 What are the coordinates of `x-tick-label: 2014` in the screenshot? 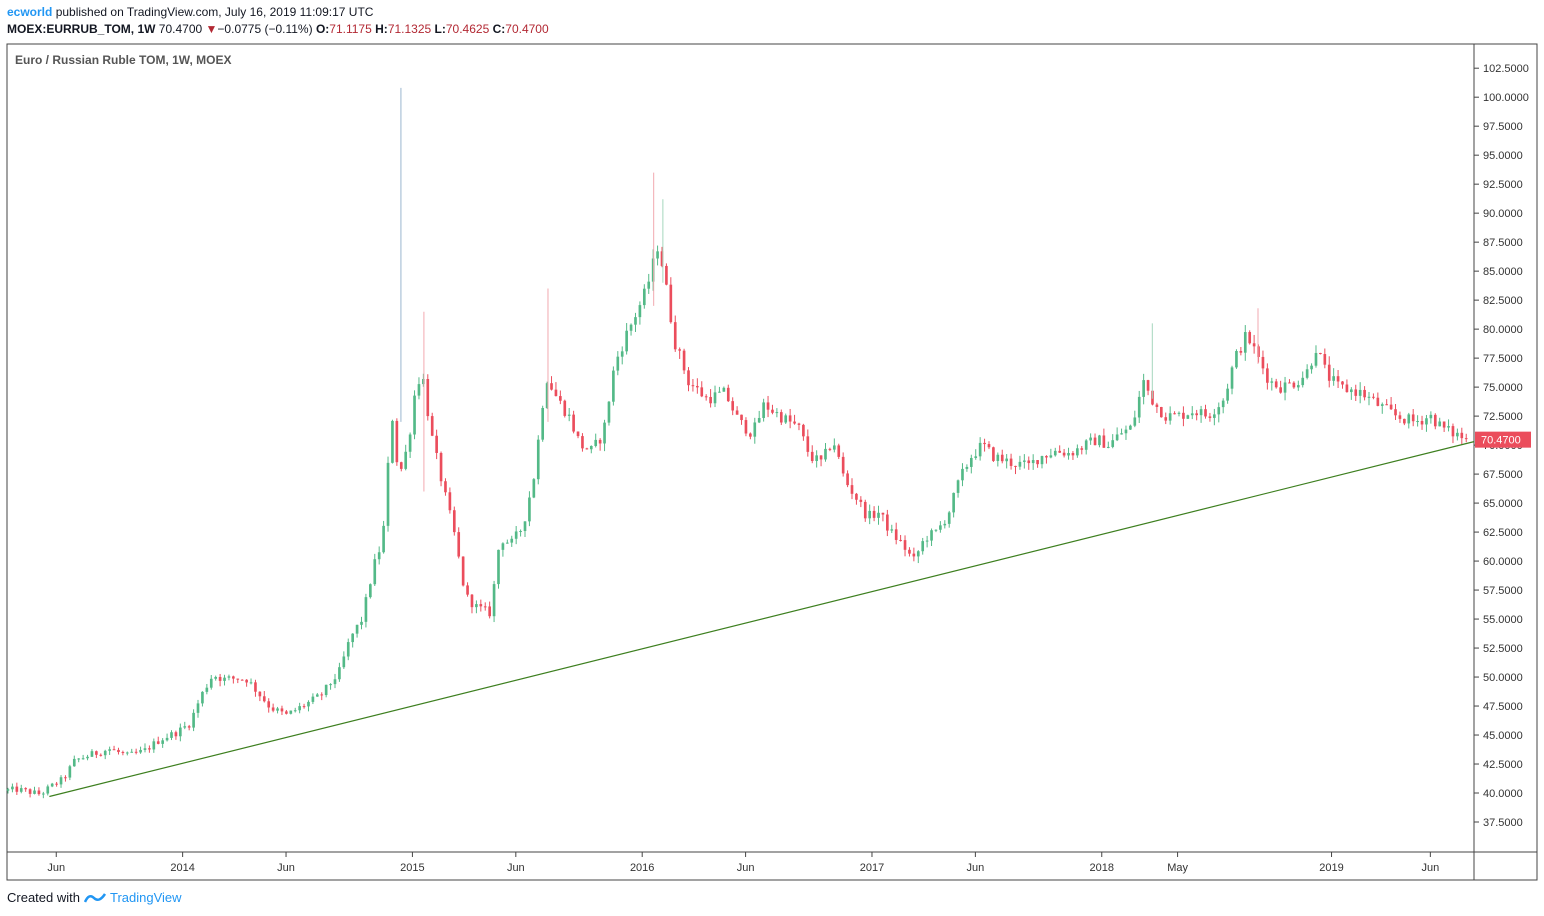 It's located at (182, 868).